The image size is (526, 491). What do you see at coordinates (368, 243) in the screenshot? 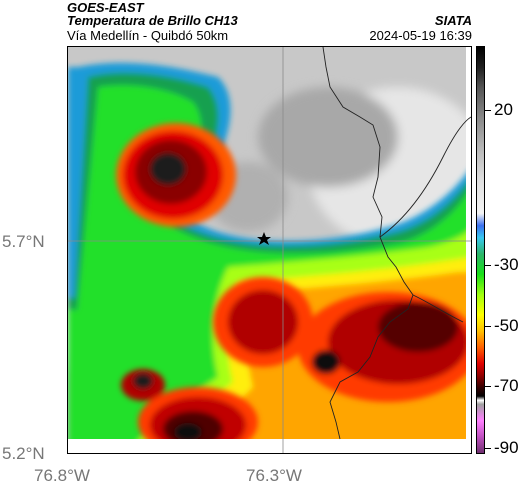
I see `national-border` at bounding box center [368, 243].